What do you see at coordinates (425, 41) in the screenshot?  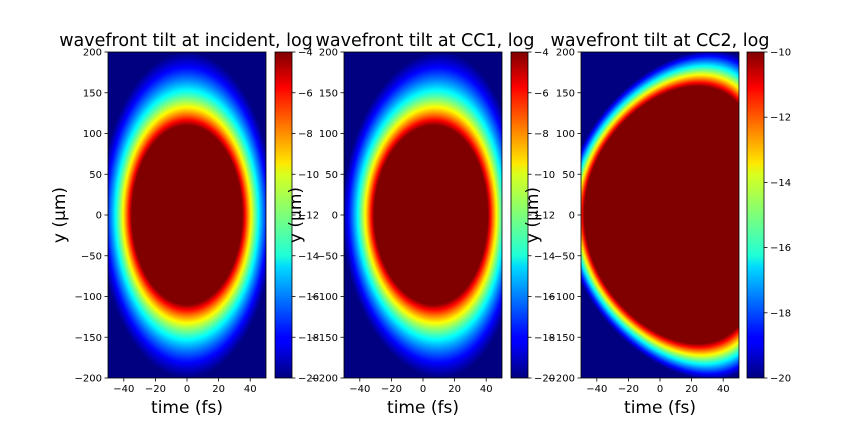 I see `chart-title: wavefront tilt at CC1, log` at bounding box center [425, 41].